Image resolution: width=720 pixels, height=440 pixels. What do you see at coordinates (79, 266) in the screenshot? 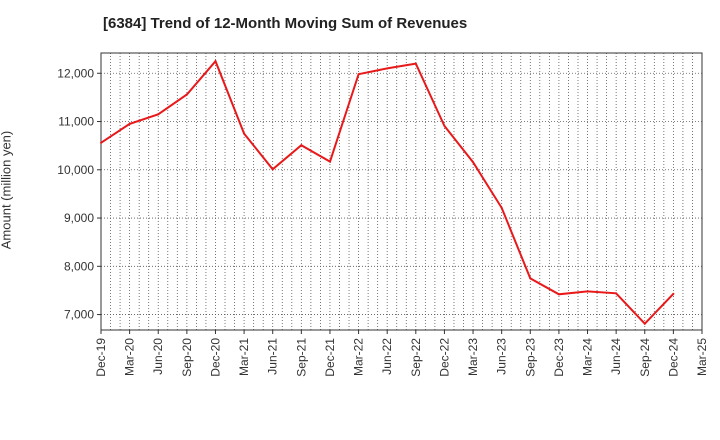
I see `y-tick-label: 8,000` at bounding box center [79, 266].